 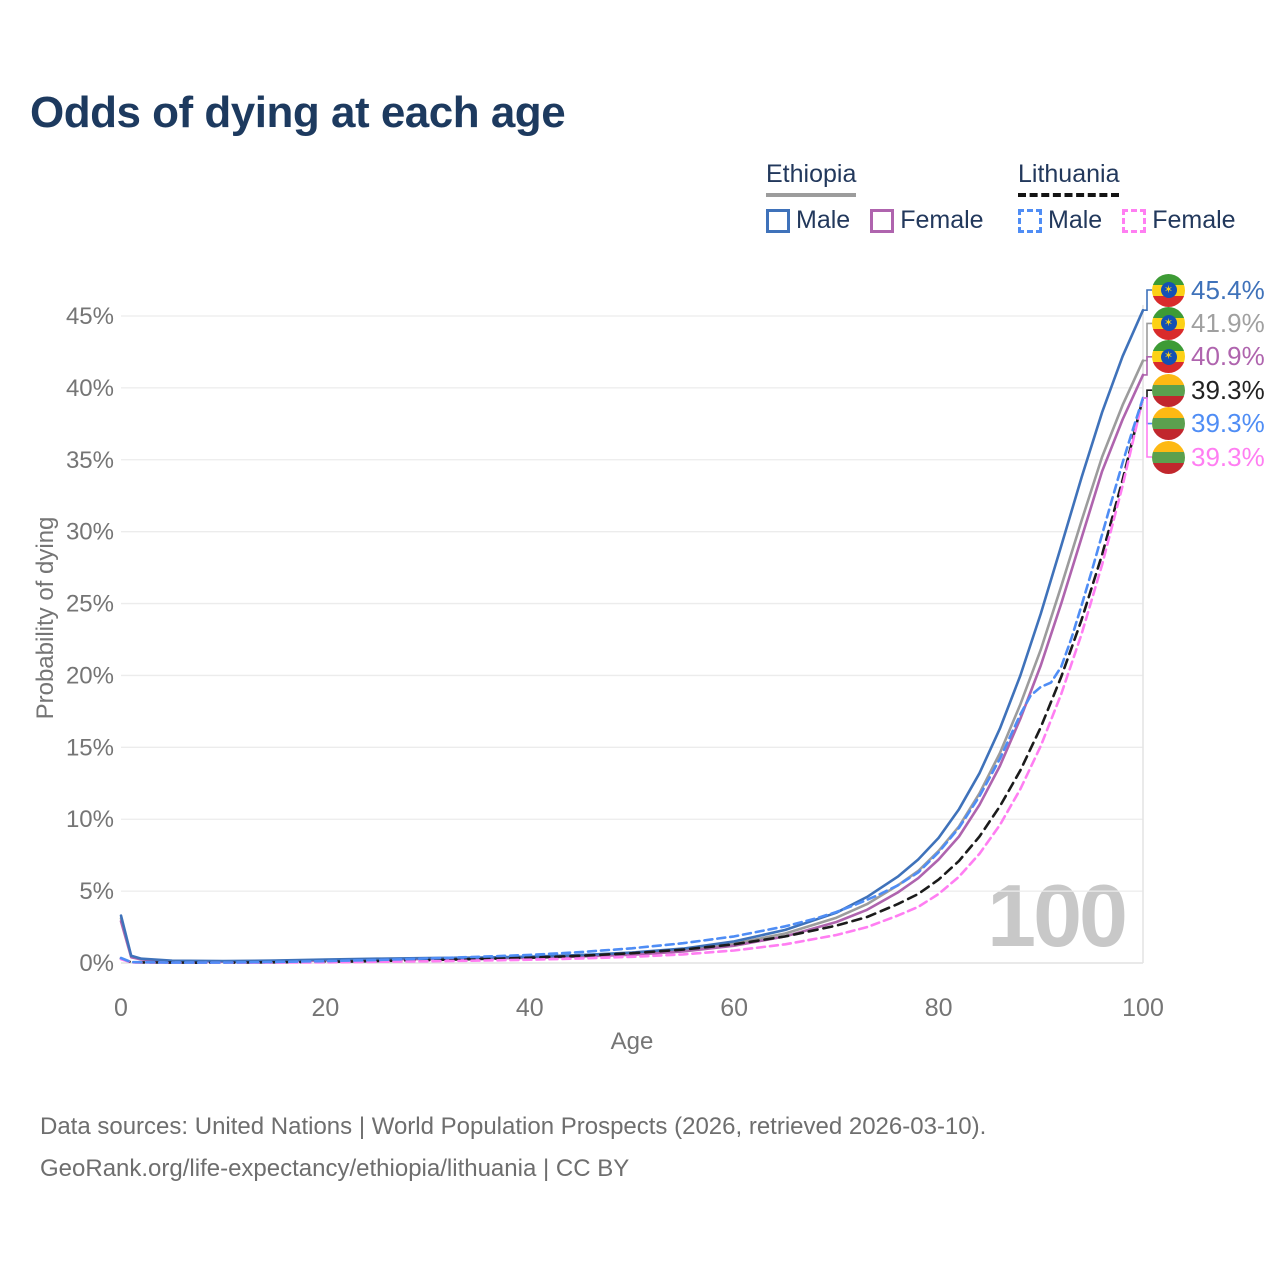 What do you see at coordinates (298, 112) in the screenshot?
I see `page-title: Odds of dying at each age` at bounding box center [298, 112].